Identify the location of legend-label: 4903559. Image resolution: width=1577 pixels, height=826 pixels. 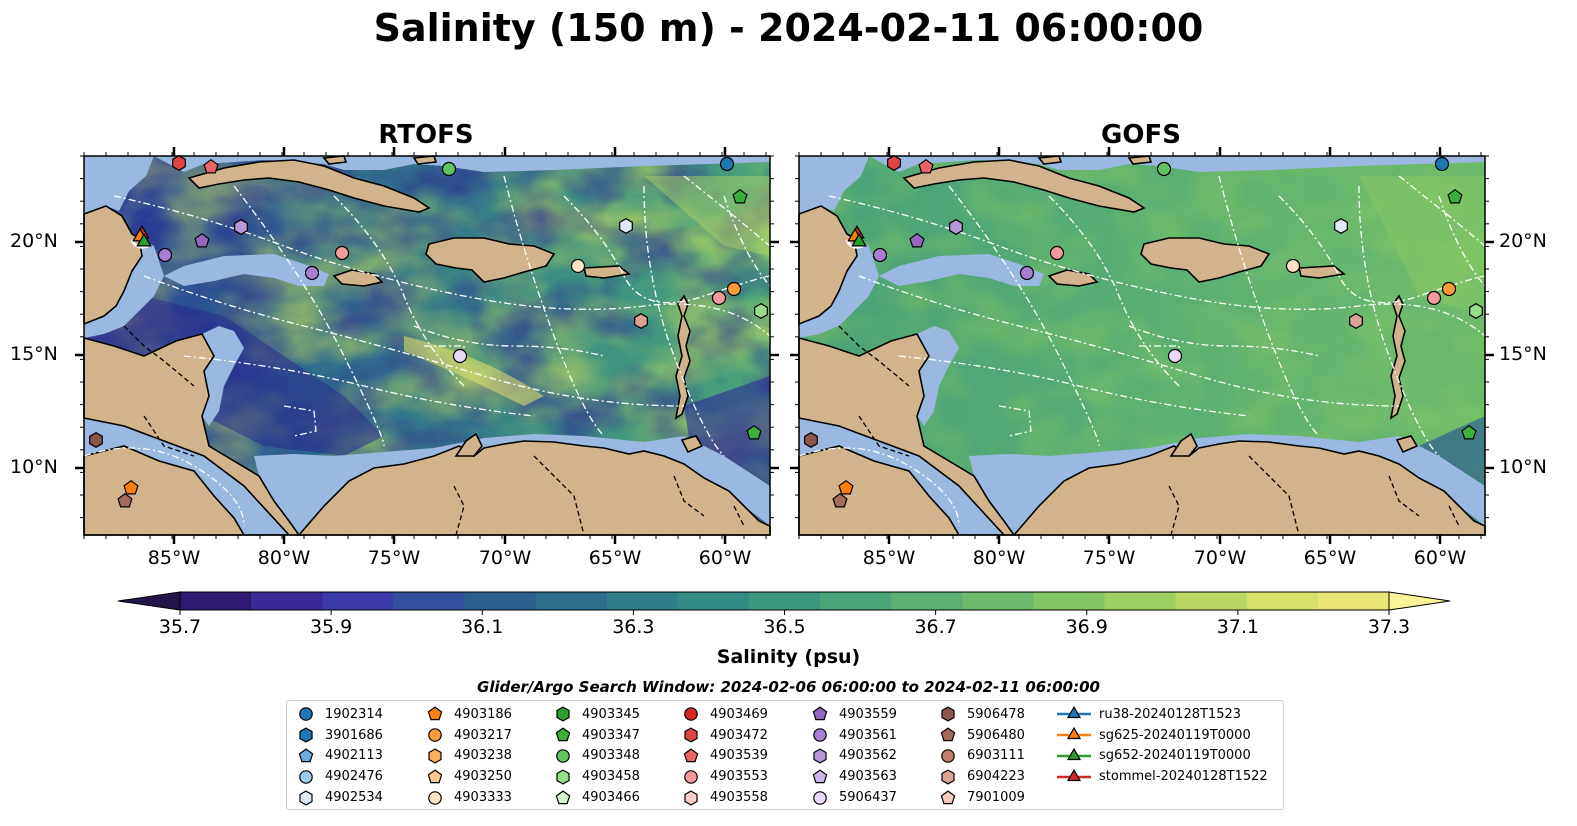
(868, 714).